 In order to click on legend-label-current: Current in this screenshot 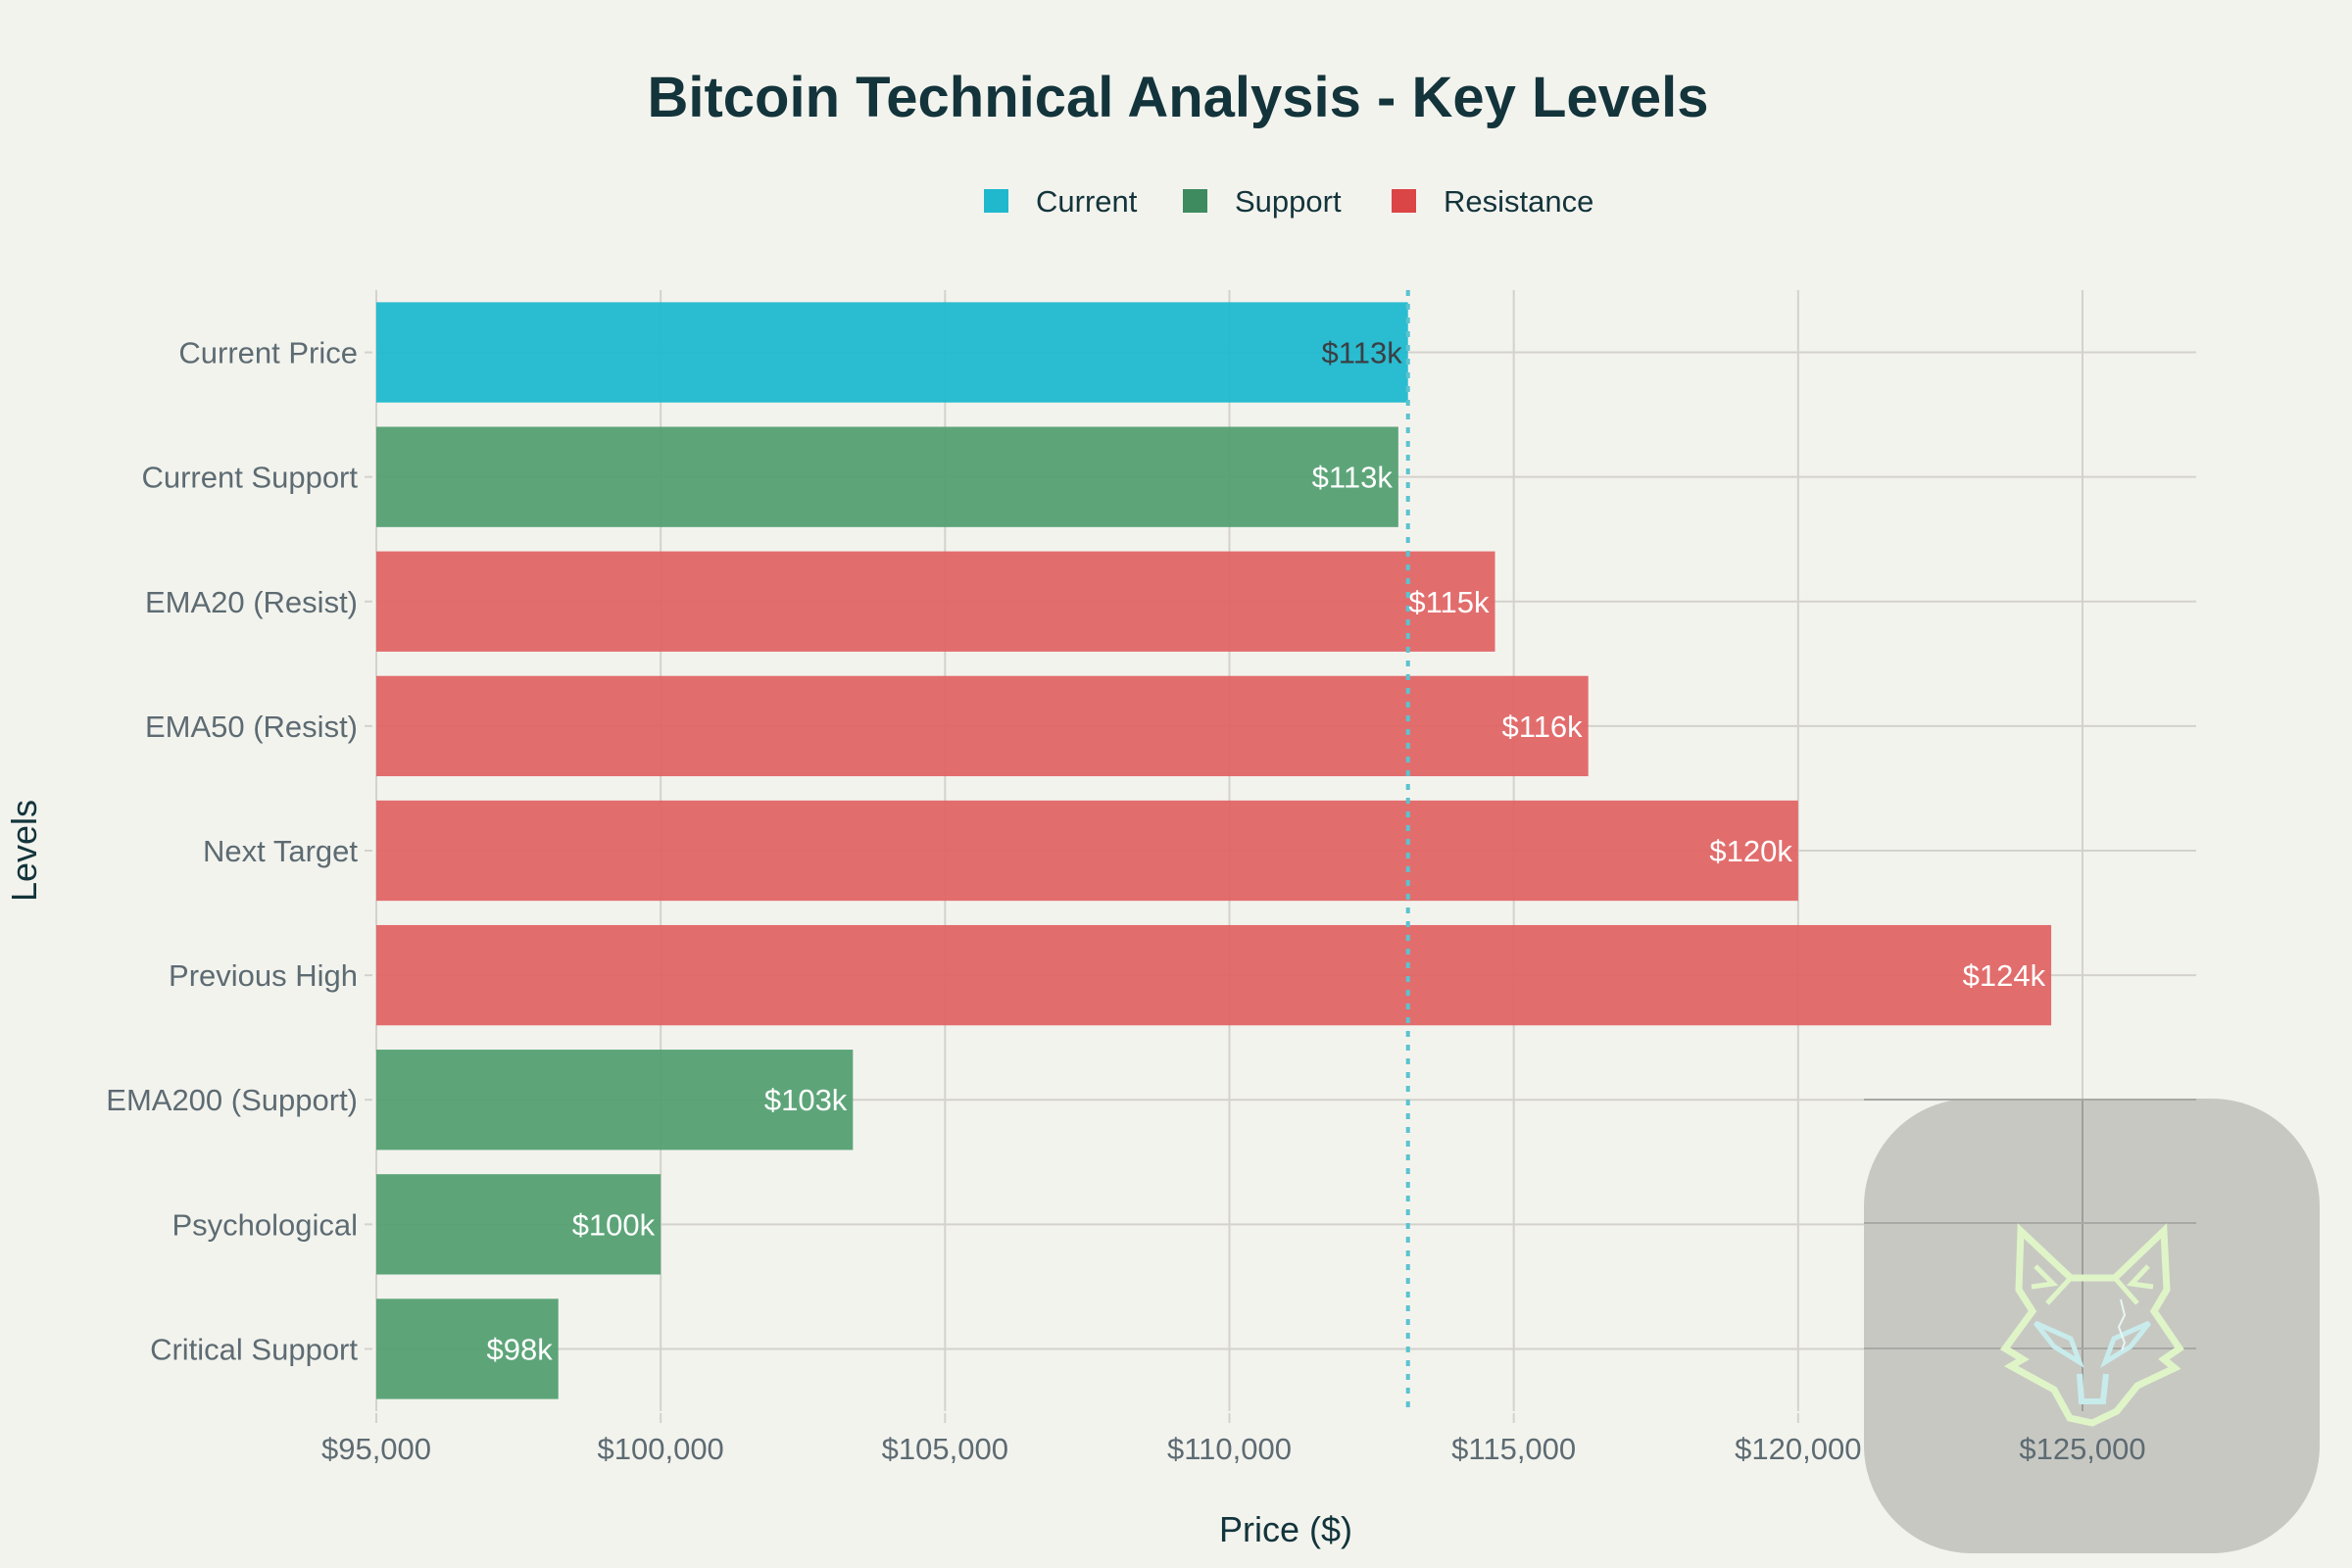, I will do `click(1087, 201)`.